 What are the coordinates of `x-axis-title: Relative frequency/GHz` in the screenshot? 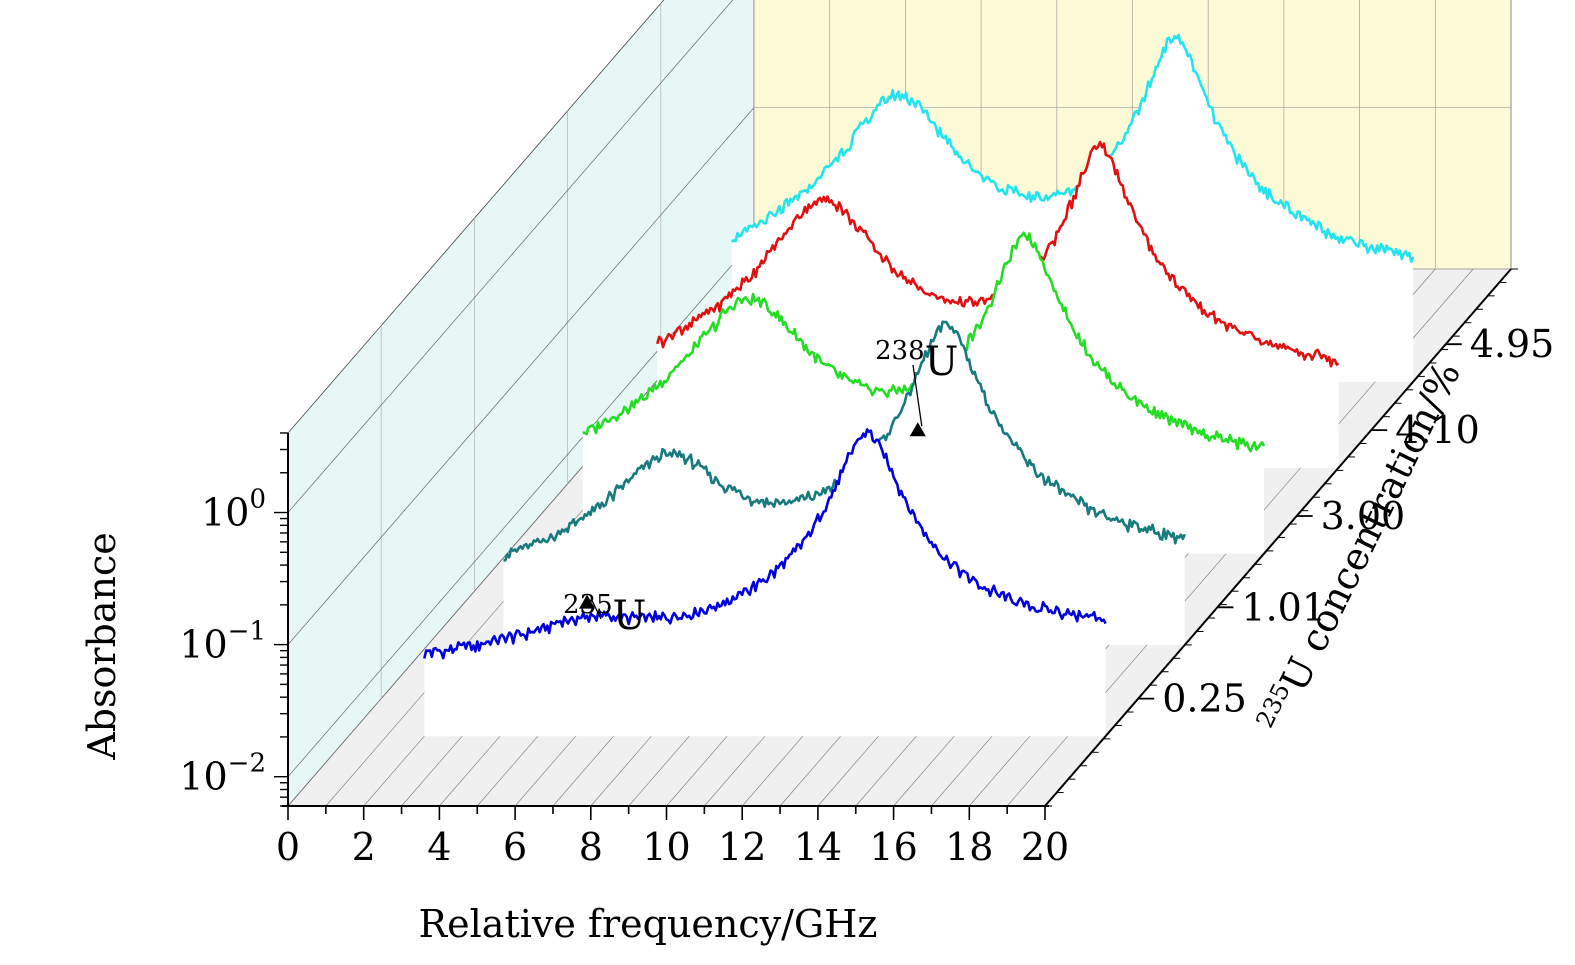 It's located at (648, 924).